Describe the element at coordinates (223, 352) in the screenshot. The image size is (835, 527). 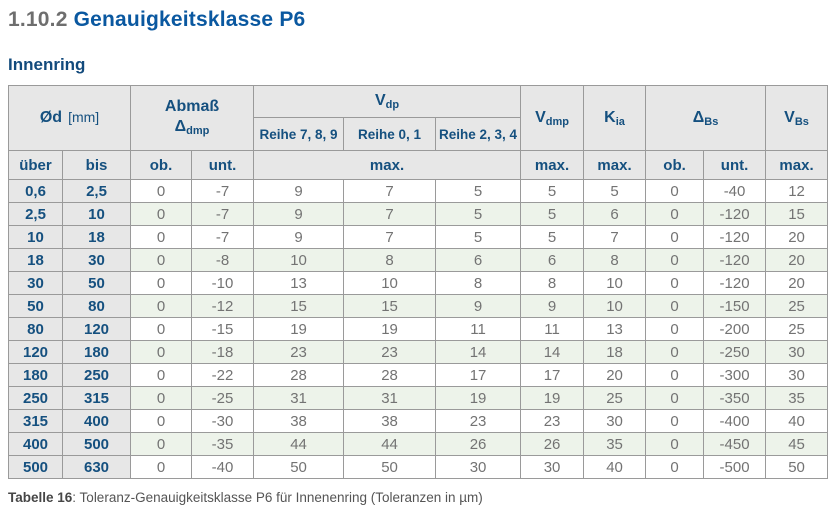
I see `cell-value: -18` at that location.